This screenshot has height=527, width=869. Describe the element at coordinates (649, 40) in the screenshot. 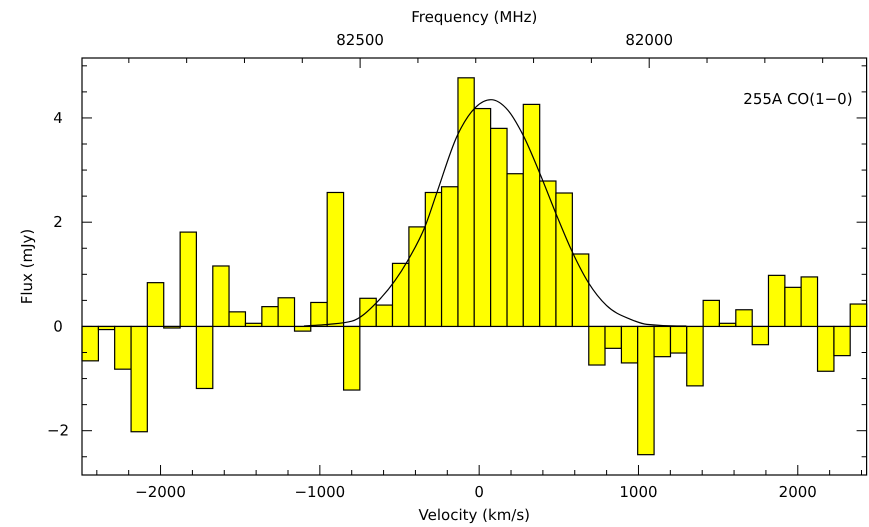

I see `x2-tick-label: 82000` at that location.